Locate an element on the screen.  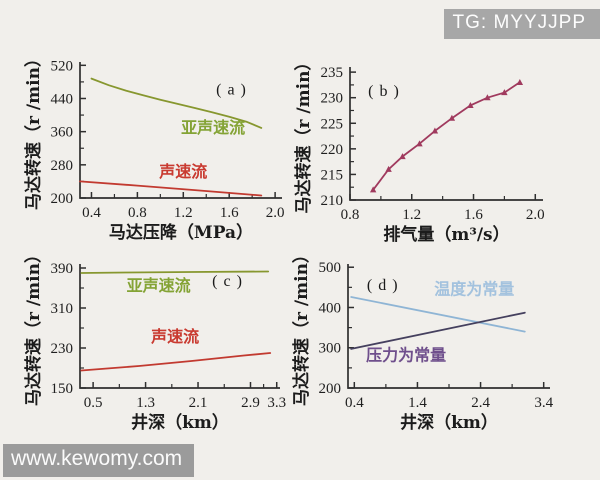
y-axis-title-c: 马达转速（r /min） is located at coordinates (33, 326).